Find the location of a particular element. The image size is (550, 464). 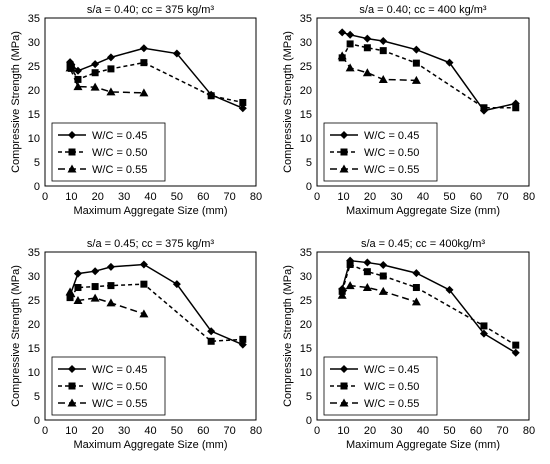

chart-title: s/a = 0.40; cc = 375 kg/m³ is located at coordinates (151, 10).